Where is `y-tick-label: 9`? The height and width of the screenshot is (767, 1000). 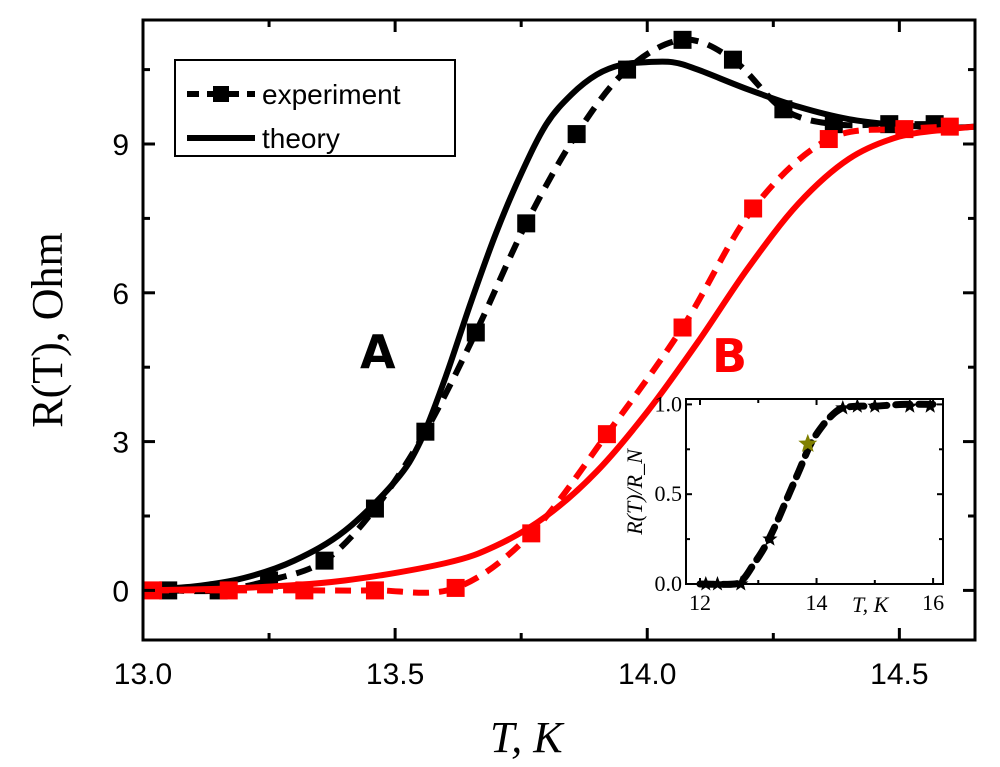
y-tick-label: 9 is located at coordinates (120, 145).